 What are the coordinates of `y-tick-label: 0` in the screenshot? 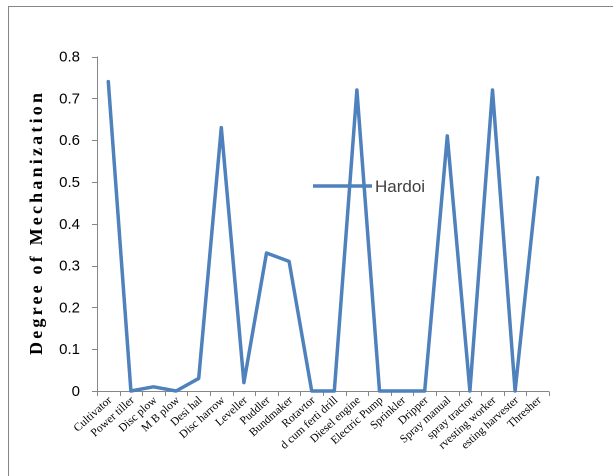 It's located at (76, 391).